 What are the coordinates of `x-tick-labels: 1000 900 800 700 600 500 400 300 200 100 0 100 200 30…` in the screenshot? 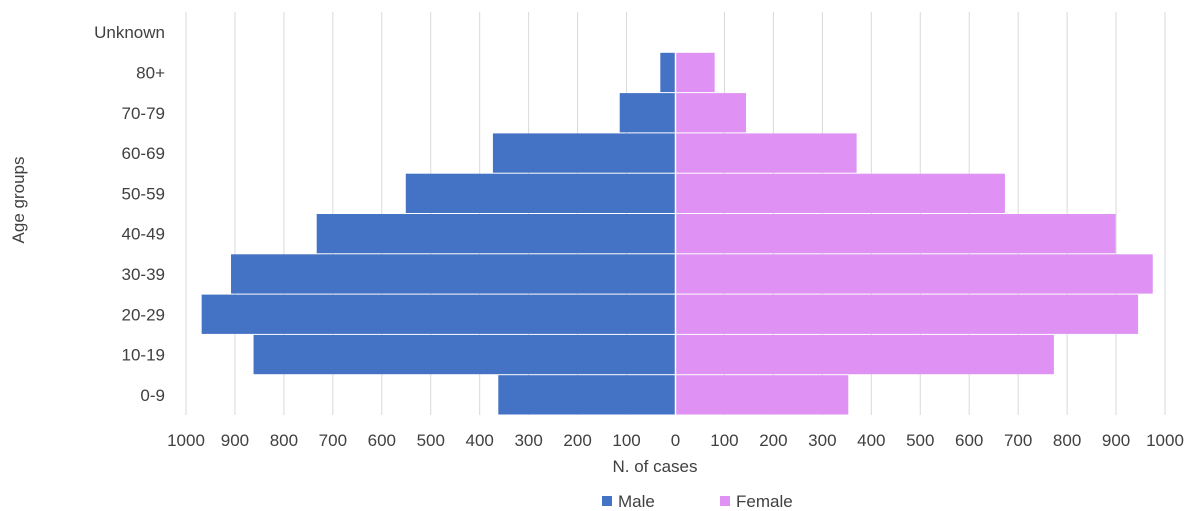 It's located at (675, 440).